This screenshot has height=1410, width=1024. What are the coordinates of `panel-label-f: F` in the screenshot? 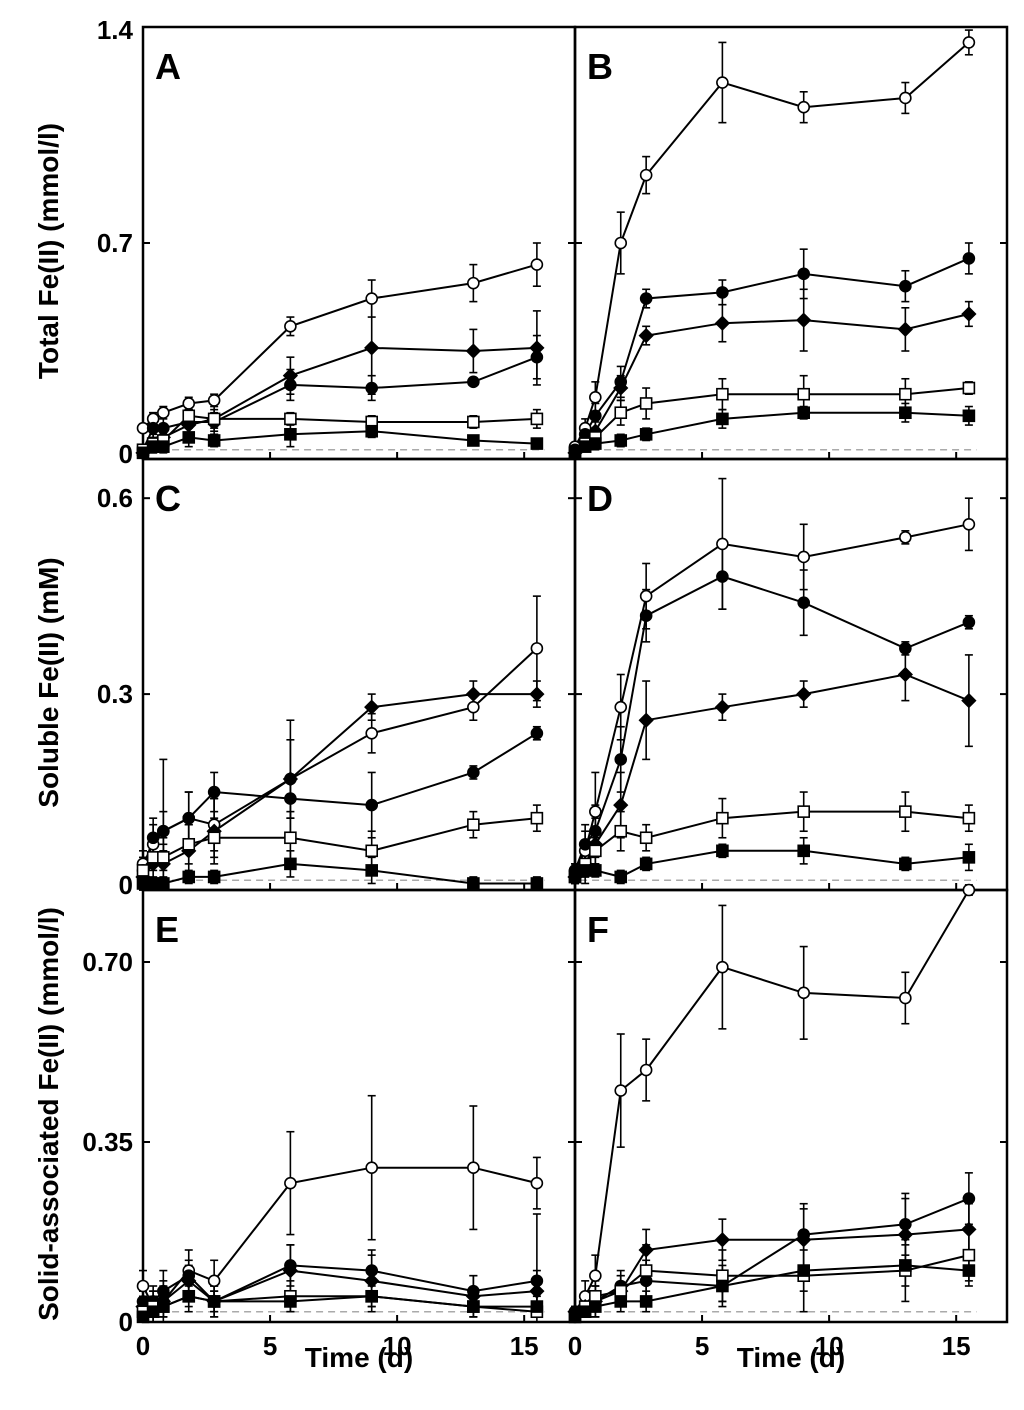 It's located at (598, 929).